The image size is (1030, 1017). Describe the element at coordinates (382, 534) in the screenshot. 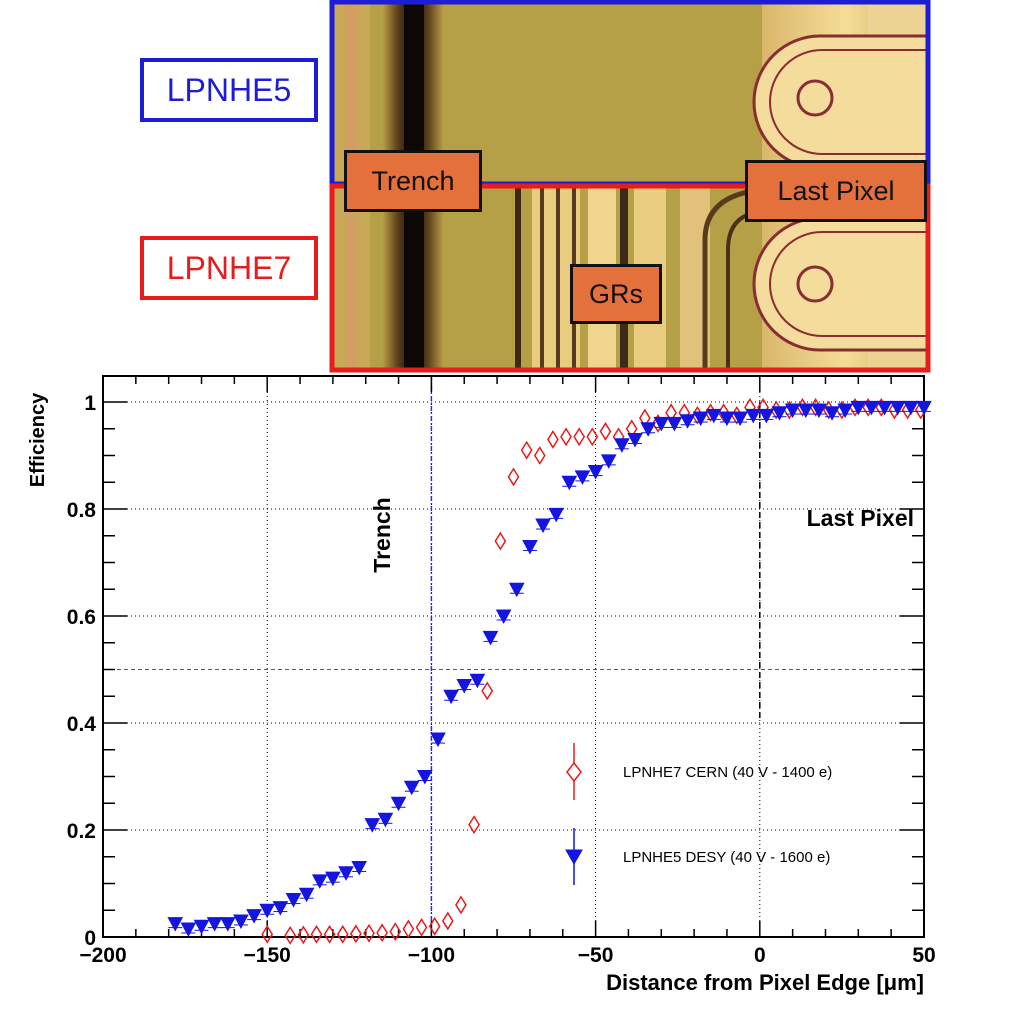

I see `trench-annotation: Trench` at that location.